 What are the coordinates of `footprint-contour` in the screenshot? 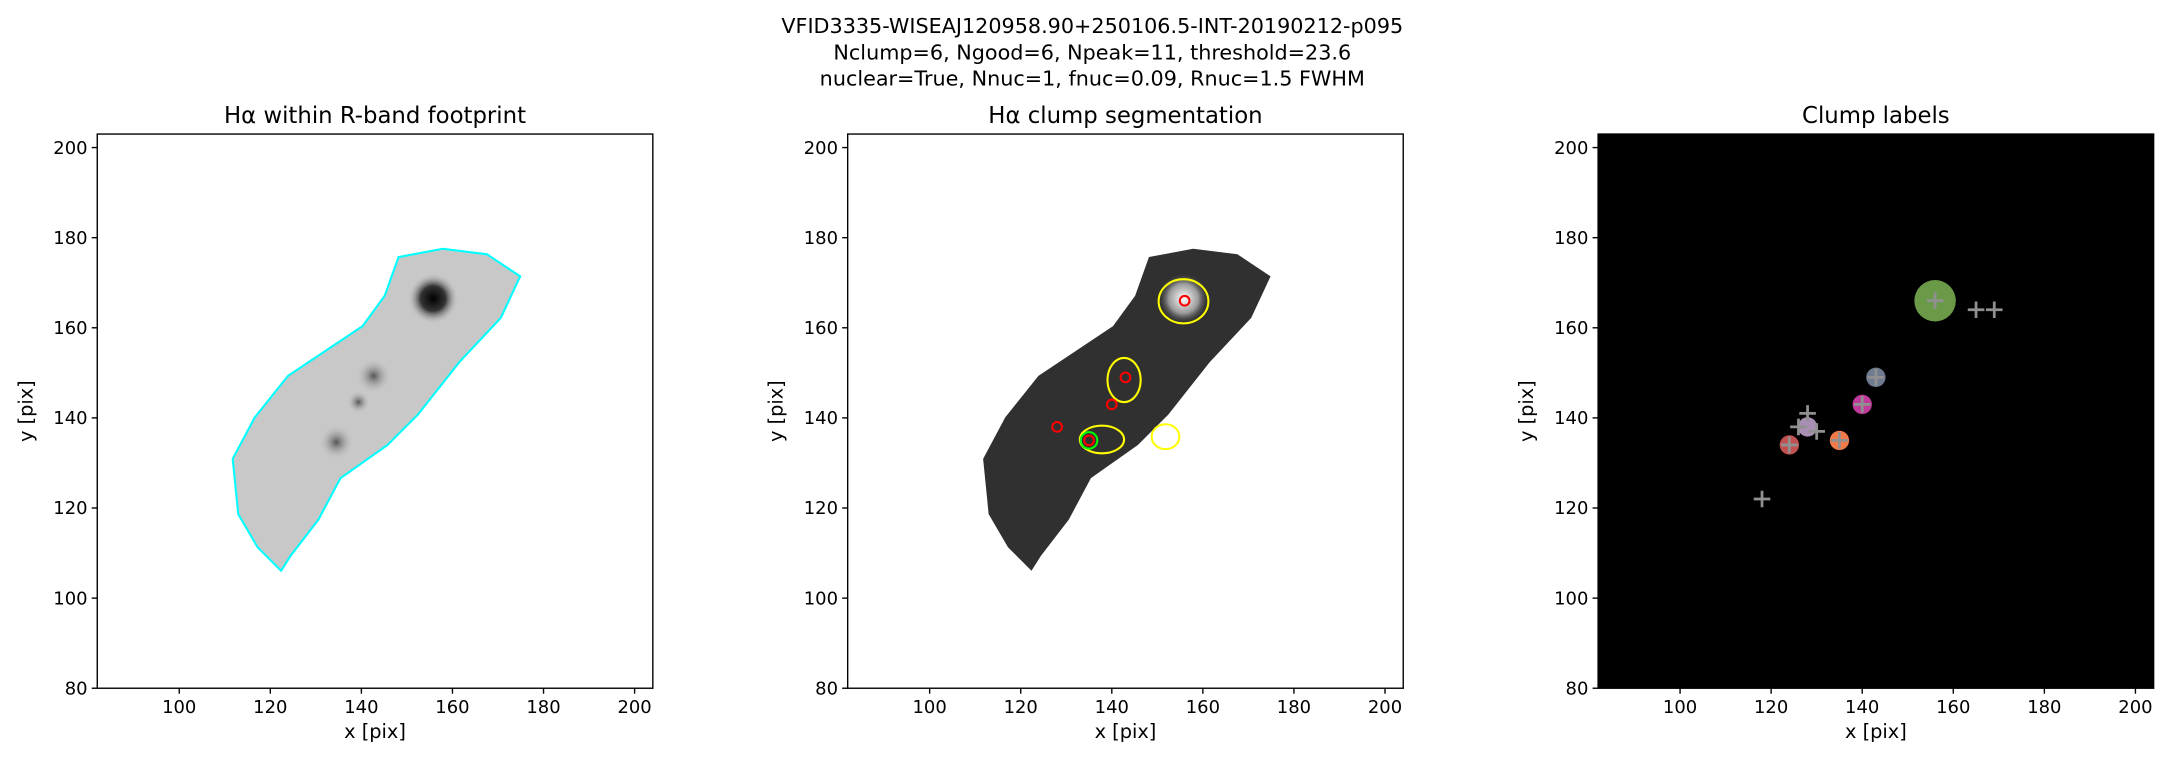 It's located at (376, 410).